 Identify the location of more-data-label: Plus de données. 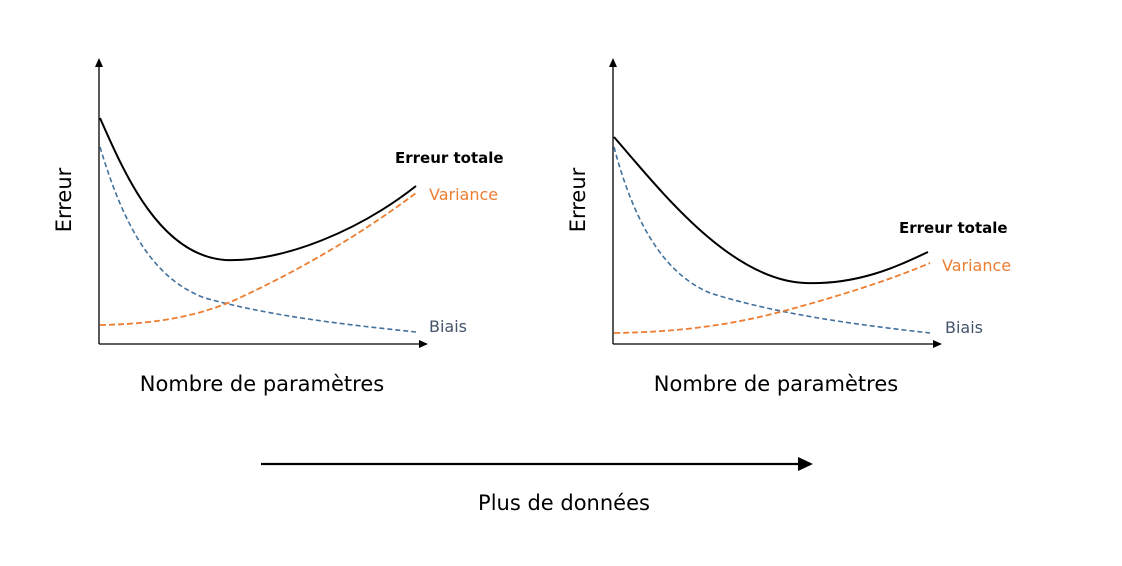
(564, 503).